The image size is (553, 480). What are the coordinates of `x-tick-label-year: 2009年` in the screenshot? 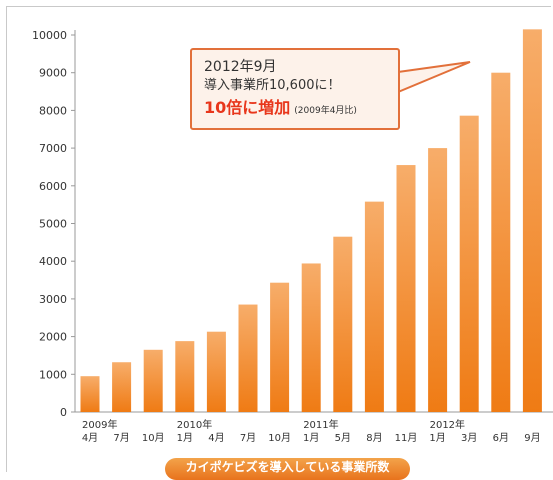 It's located at (99, 424).